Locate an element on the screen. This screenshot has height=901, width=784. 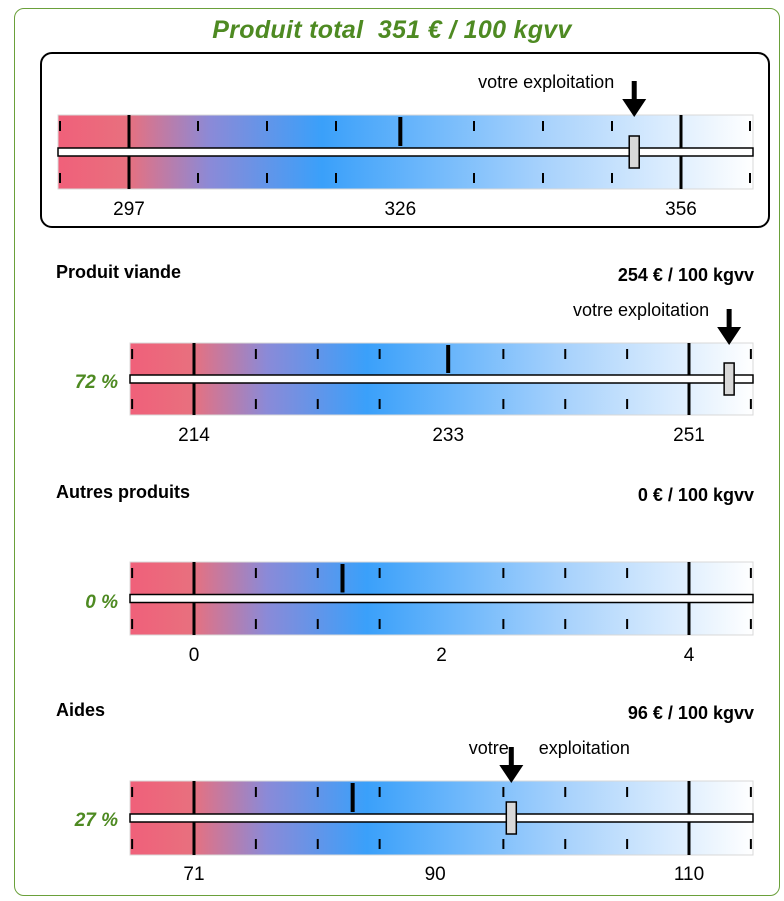
tick-label: 0 is located at coordinates (194, 655).